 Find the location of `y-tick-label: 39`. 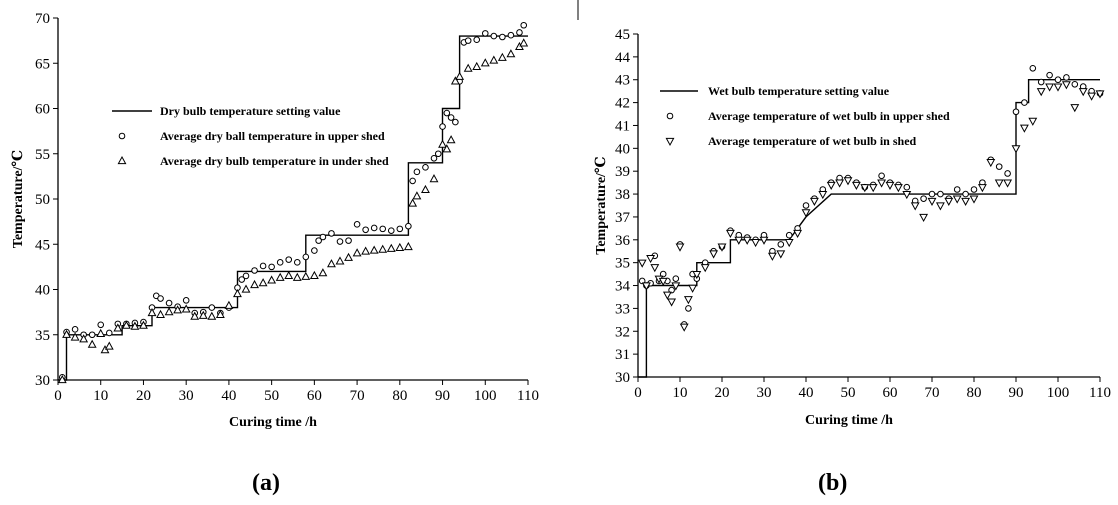

y-tick-label: 39 is located at coordinates (622, 172).